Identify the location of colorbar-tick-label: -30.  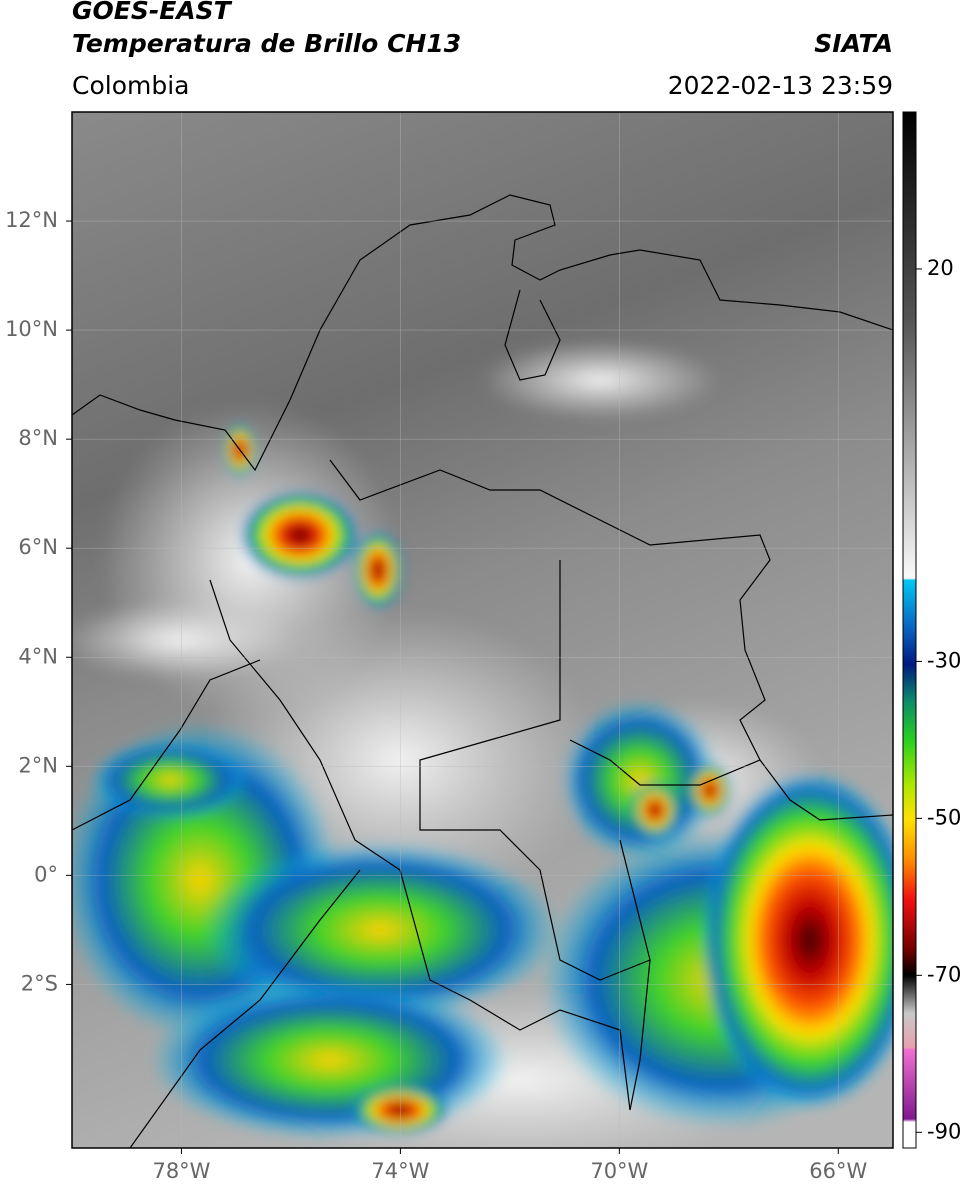
(944, 660).